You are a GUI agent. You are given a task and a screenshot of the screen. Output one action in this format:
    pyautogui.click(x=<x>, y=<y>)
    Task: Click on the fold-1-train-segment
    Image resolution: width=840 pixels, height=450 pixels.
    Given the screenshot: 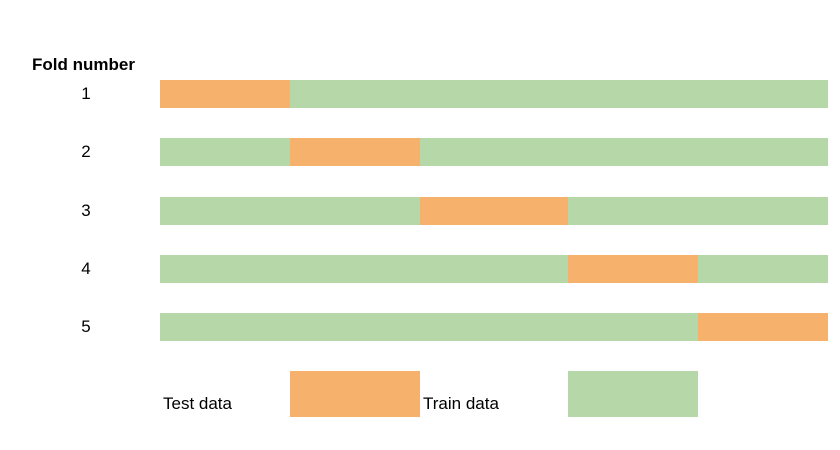 What is the action you would take?
    pyautogui.click(x=558, y=94)
    